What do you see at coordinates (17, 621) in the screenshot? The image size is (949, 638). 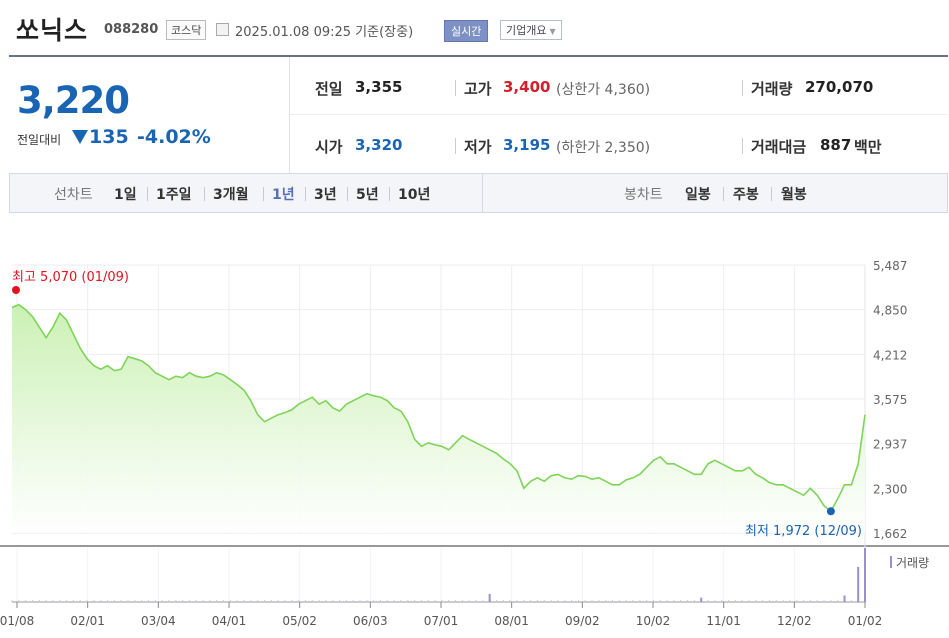 I see `x-tick-label: 01/08` at bounding box center [17, 621].